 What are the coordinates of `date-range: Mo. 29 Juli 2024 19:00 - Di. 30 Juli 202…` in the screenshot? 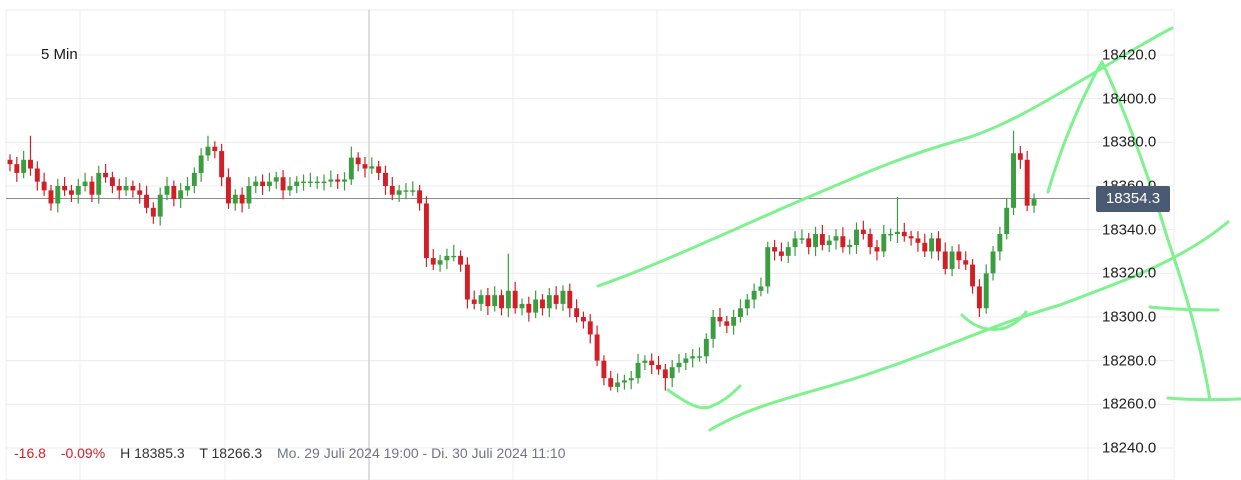 It's located at (421, 453).